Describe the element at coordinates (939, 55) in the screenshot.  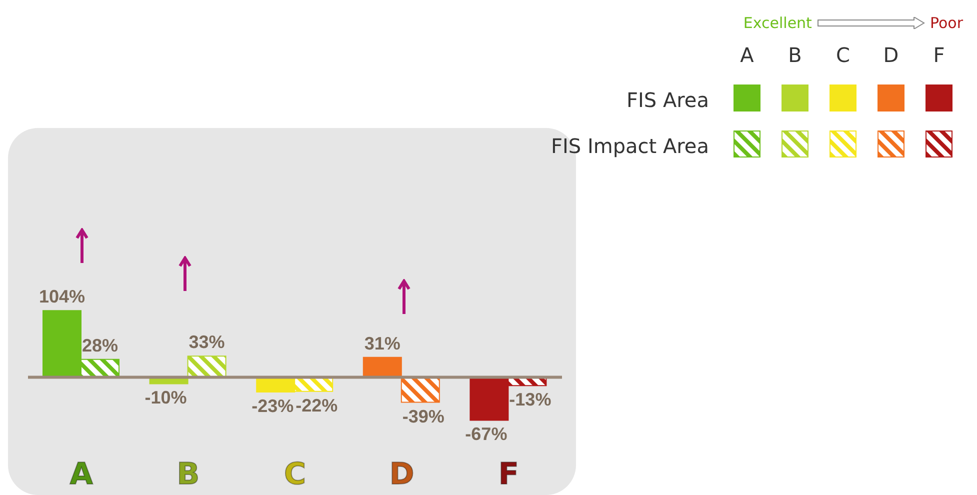
I see `category-label: F` at that location.